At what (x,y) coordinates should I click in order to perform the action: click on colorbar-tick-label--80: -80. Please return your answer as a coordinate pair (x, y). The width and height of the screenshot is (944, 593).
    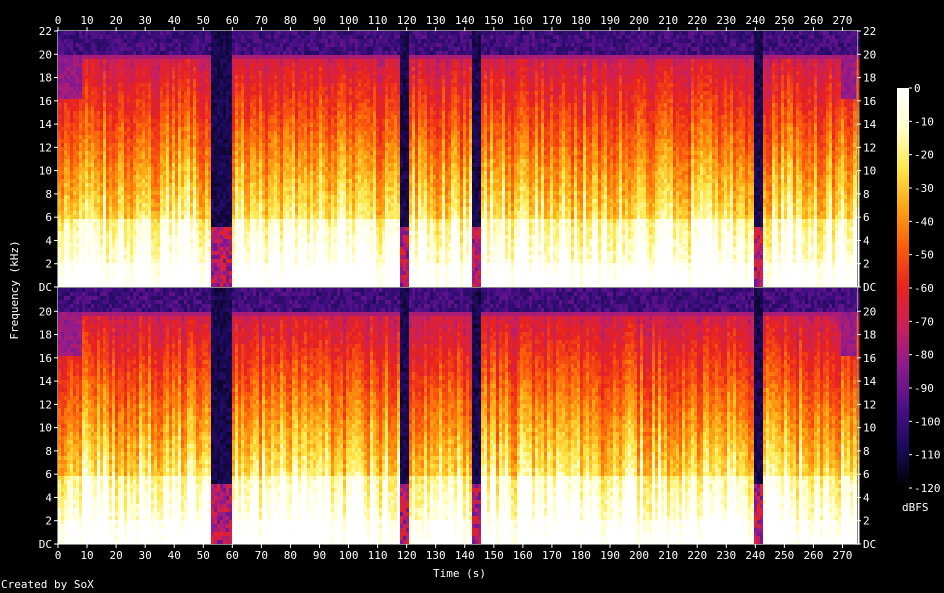
    Looking at the image, I should click on (924, 355).